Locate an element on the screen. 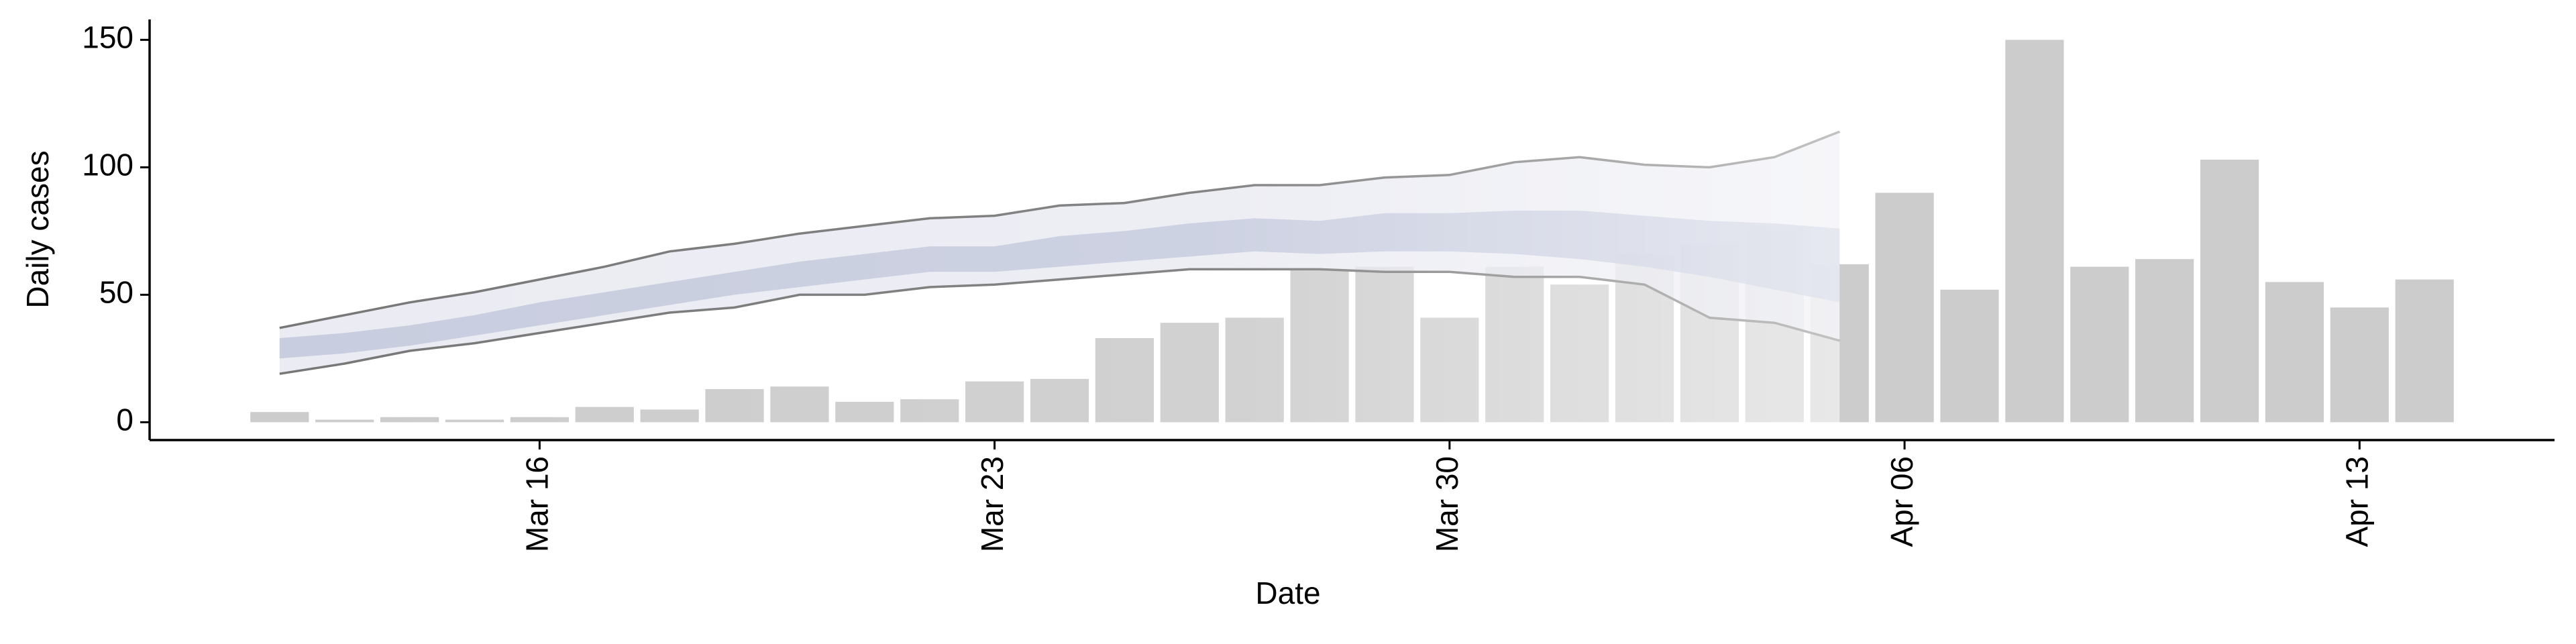 The height and width of the screenshot is (644, 2576). y-tick-label: 0 is located at coordinates (124, 419).